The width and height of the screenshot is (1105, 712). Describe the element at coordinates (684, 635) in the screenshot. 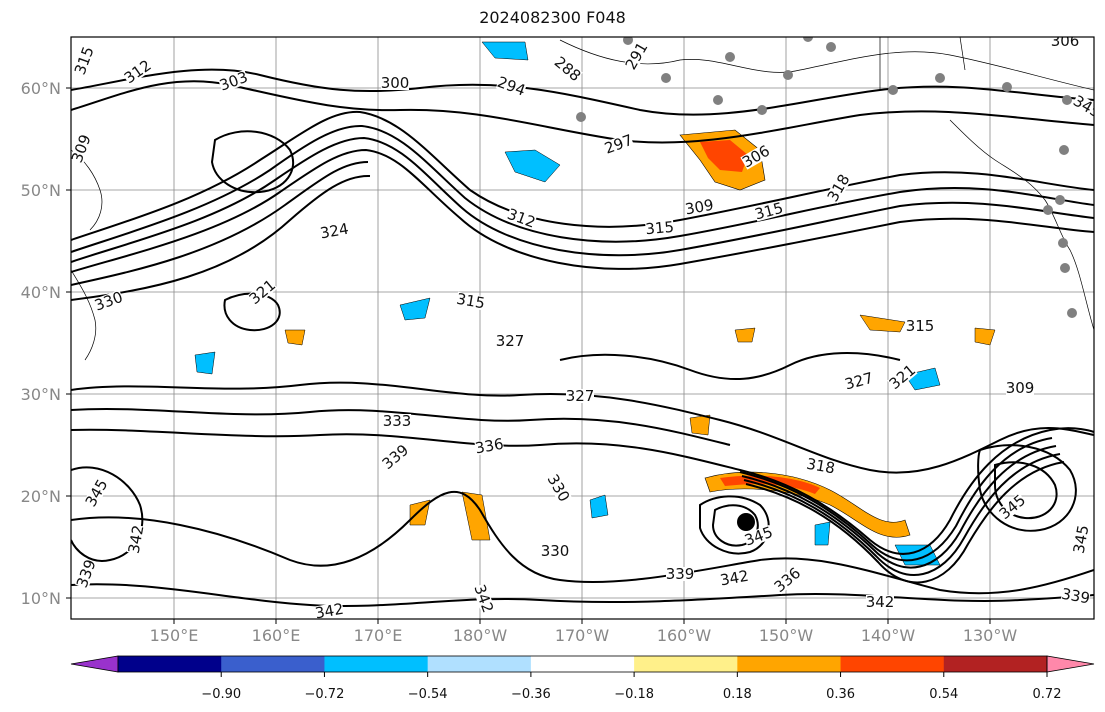

I see `lon-tick-label: 160°W` at that location.